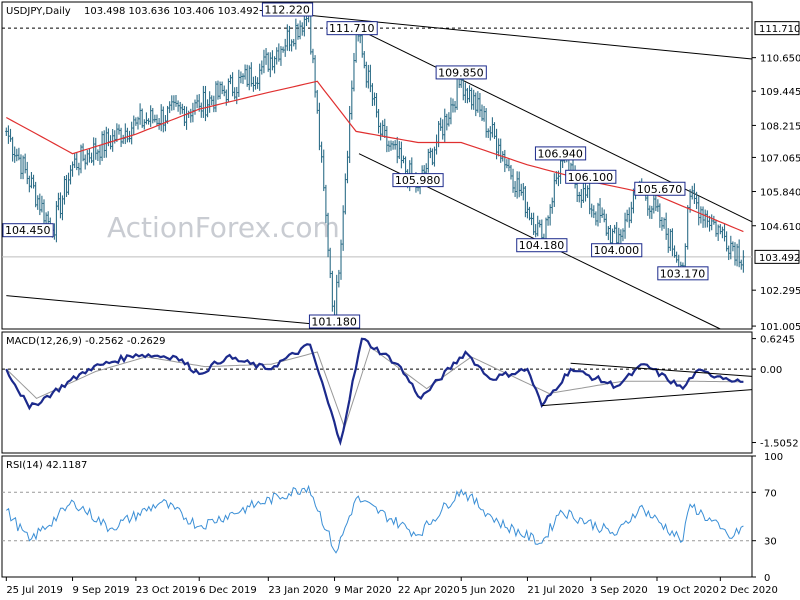  I want to click on price-axis-marker: 111.710, so click(779, 29).